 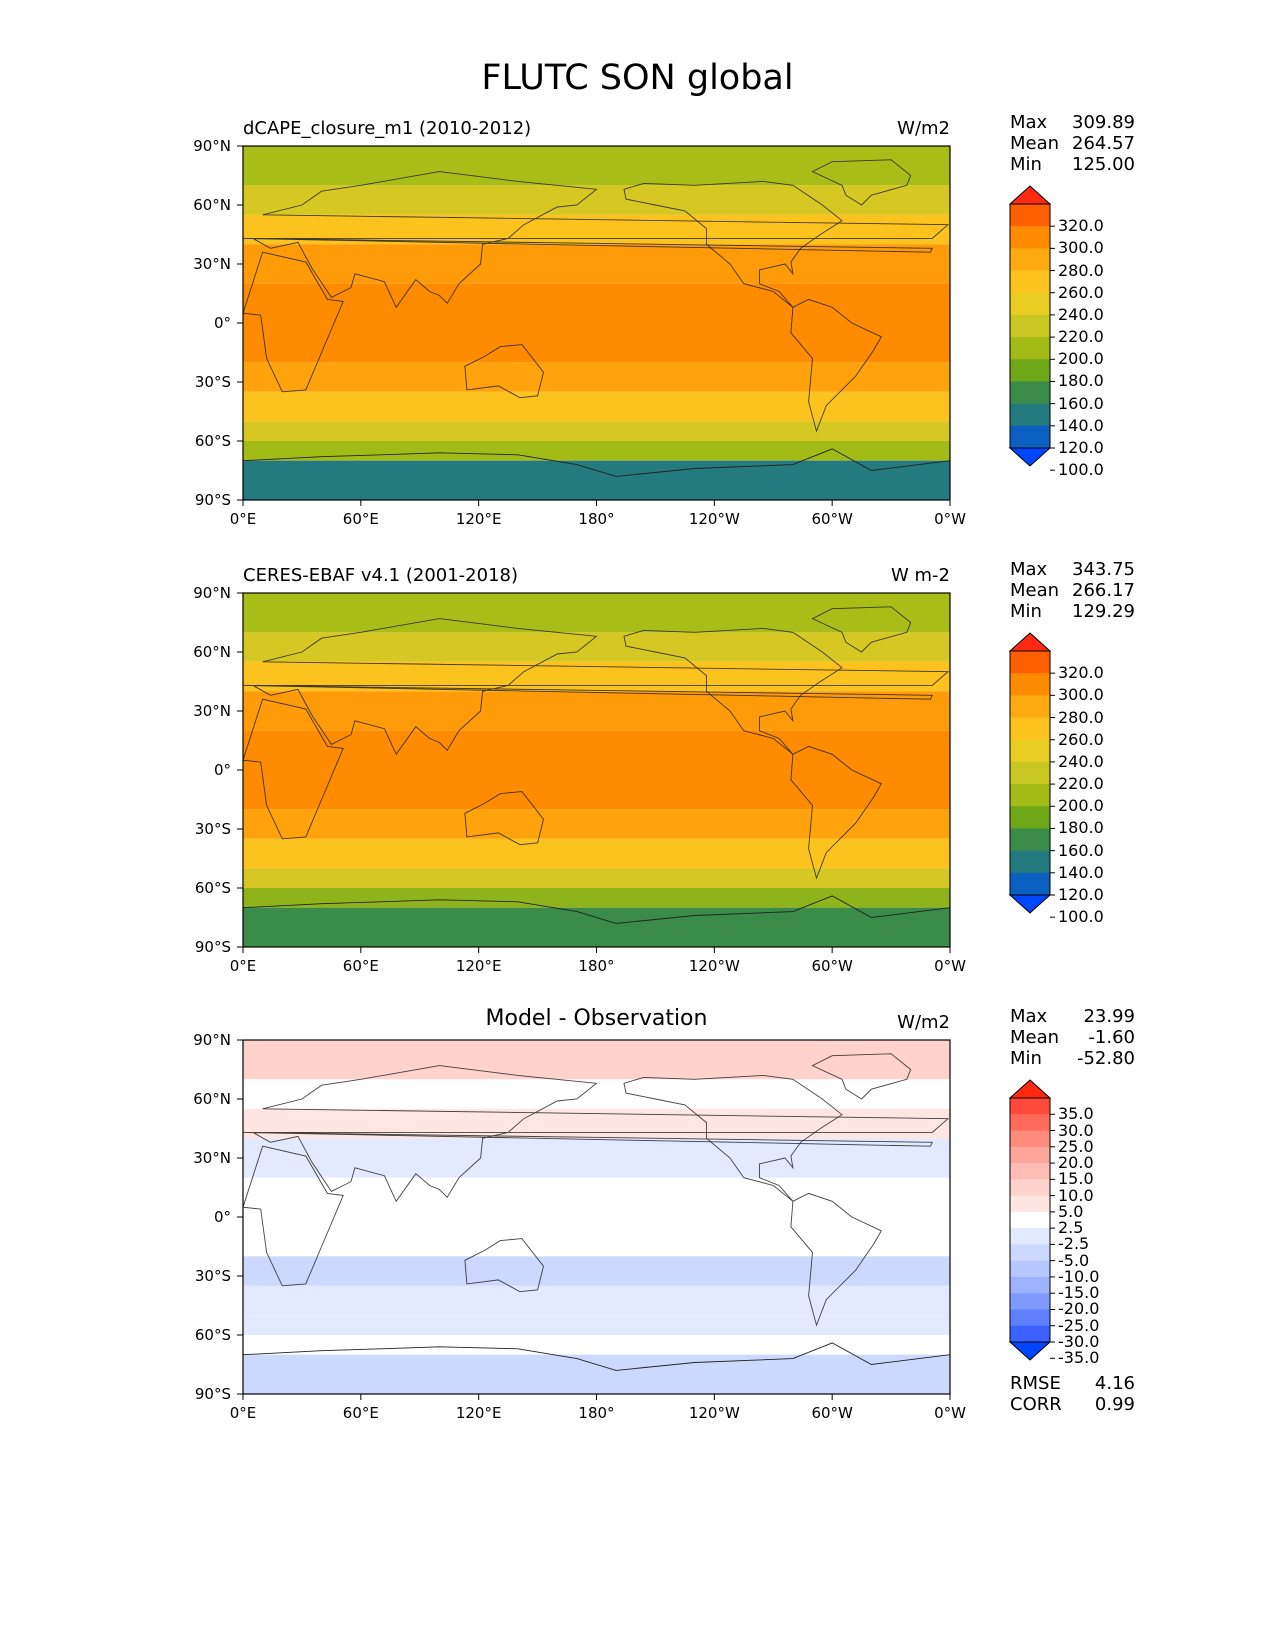 What do you see at coordinates (1072, 611) in the screenshot?
I see `stat-min: Min 129.29` at bounding box center [1072, 611].